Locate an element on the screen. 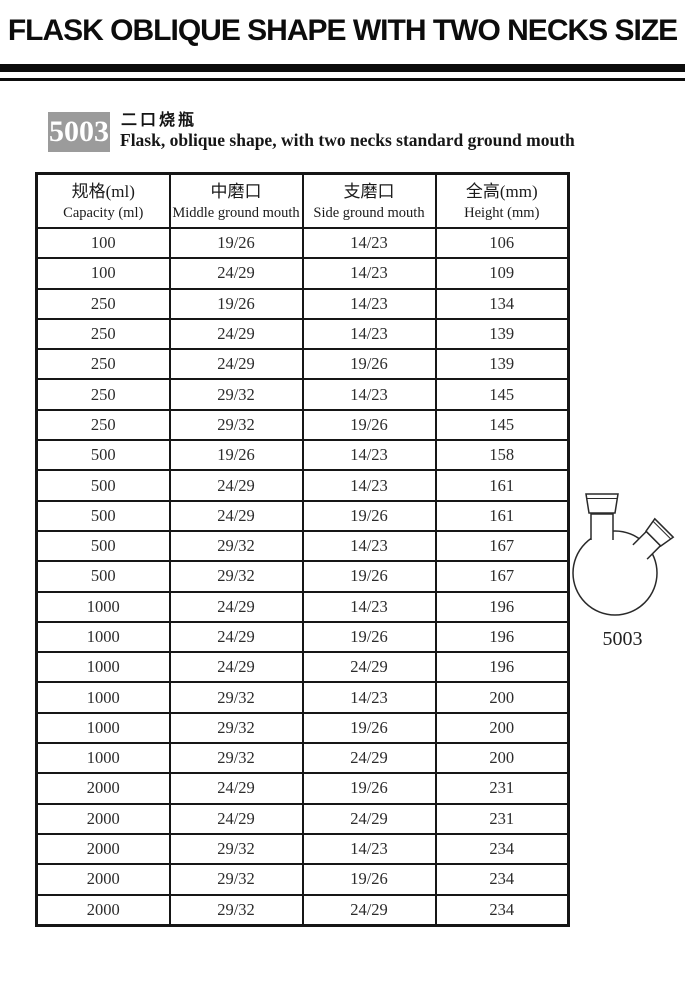  product-code-badge: 5003 is located at coordinates (79, 132).